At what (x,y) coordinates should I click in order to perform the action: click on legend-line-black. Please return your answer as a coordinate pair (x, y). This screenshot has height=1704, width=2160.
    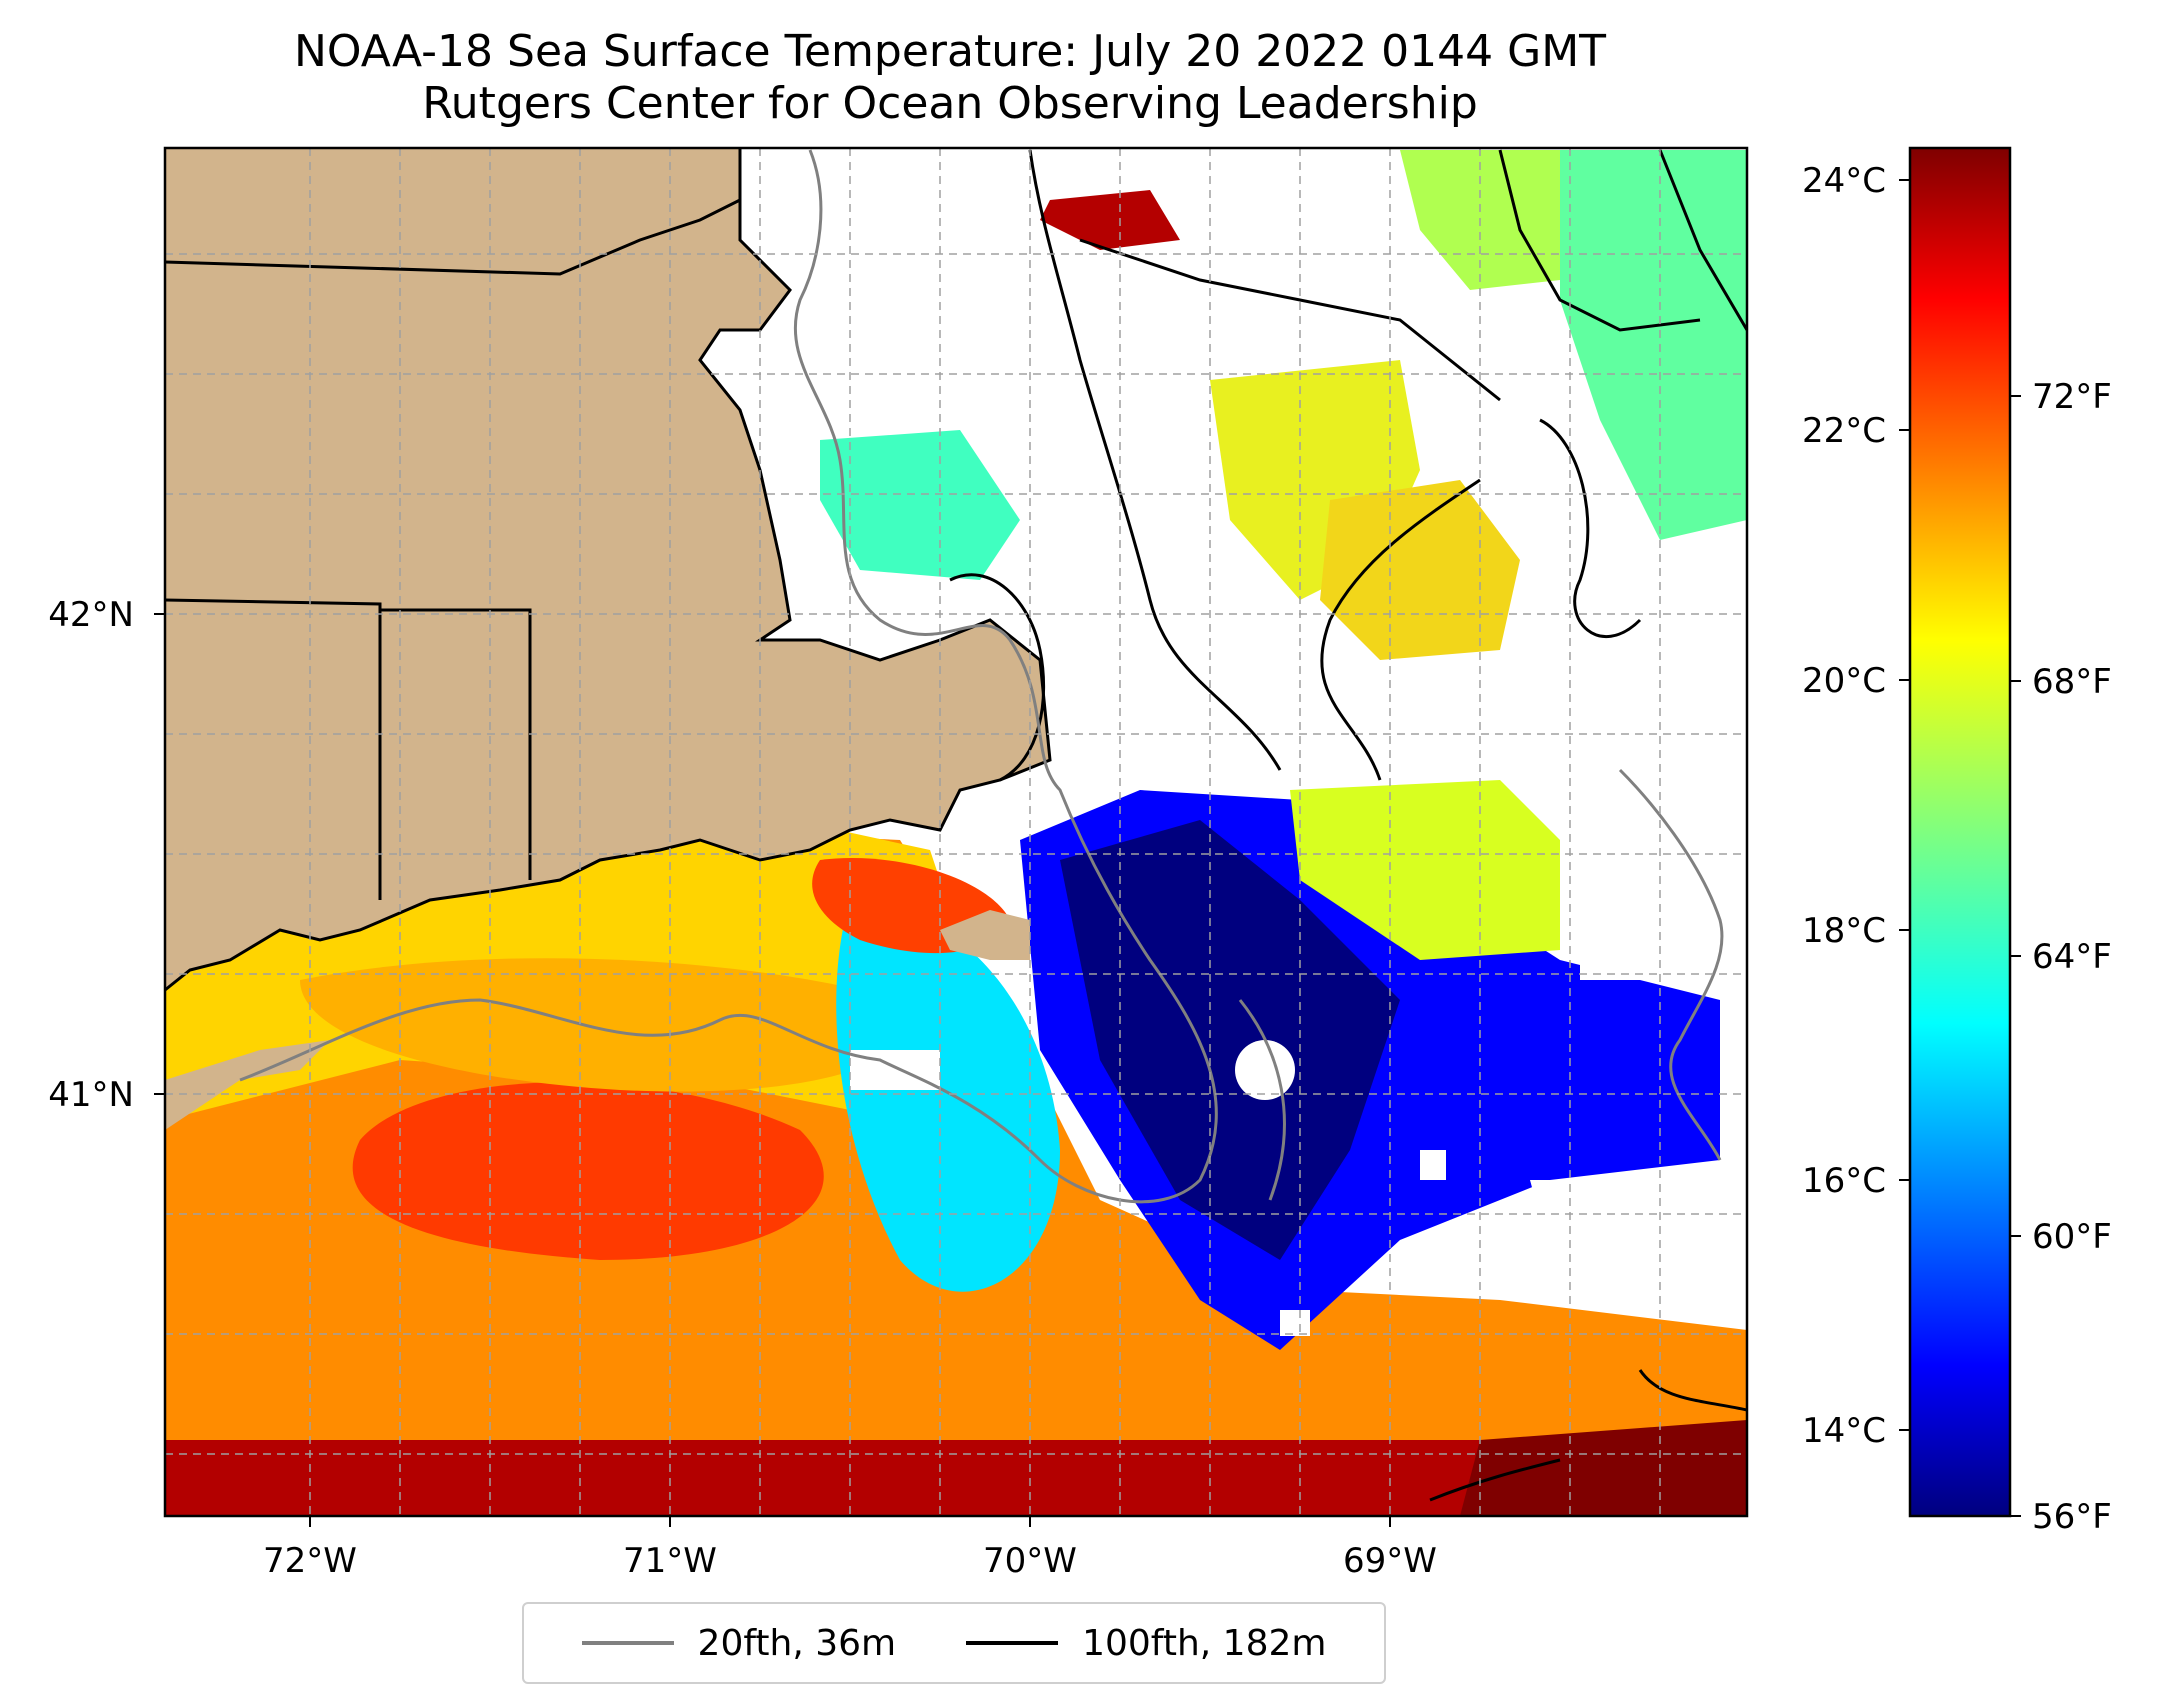
    Looking at the image, I should click on (1012, 1643).